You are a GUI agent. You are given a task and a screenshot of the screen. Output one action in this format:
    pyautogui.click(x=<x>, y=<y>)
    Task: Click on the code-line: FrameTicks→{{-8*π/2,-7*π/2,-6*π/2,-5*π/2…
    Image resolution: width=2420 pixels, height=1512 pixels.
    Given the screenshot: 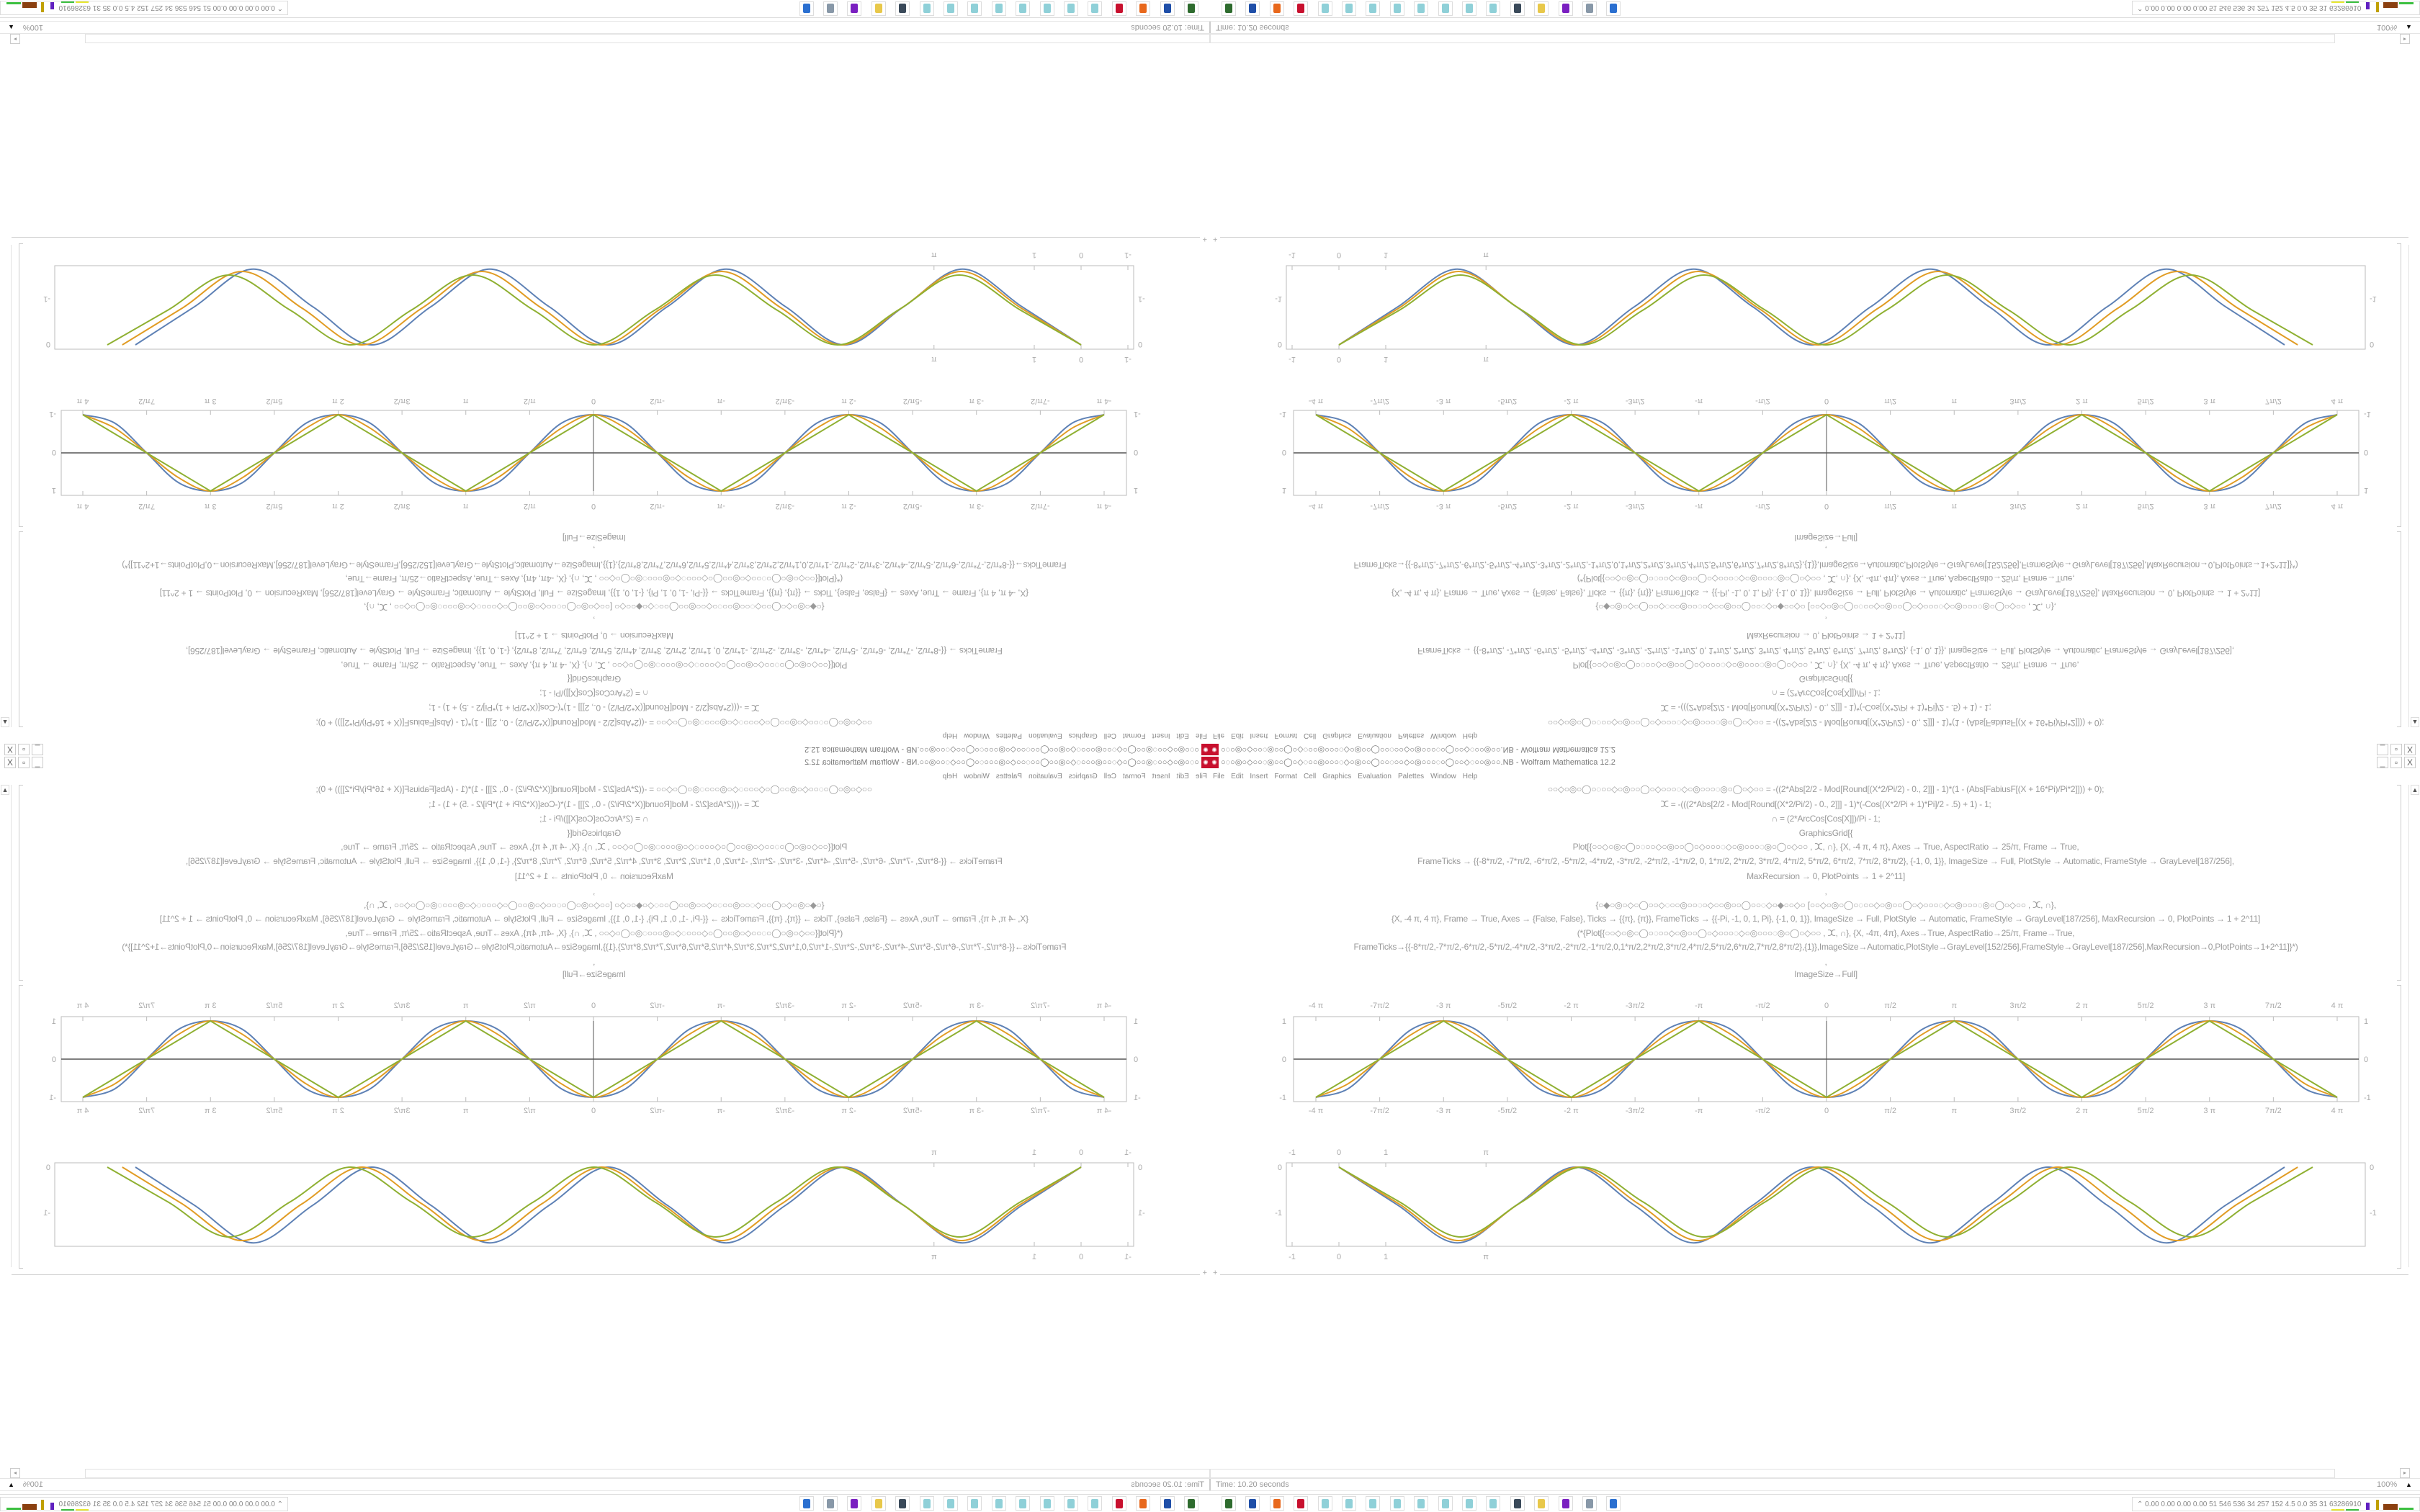 What is the action you would take?
    pyautogui.click(x=594, y=565)
    